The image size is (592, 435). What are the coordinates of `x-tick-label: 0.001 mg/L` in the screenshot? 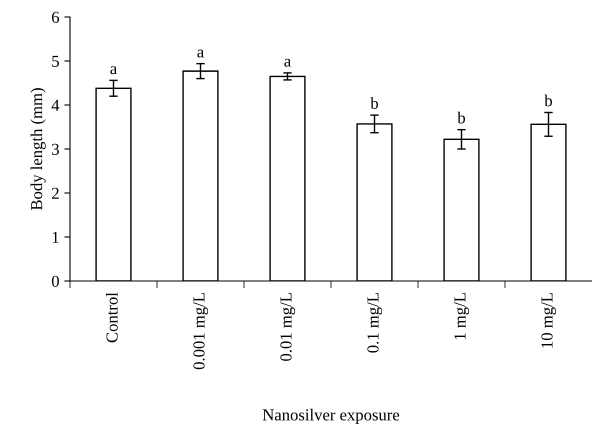 It's located at (200, 331).